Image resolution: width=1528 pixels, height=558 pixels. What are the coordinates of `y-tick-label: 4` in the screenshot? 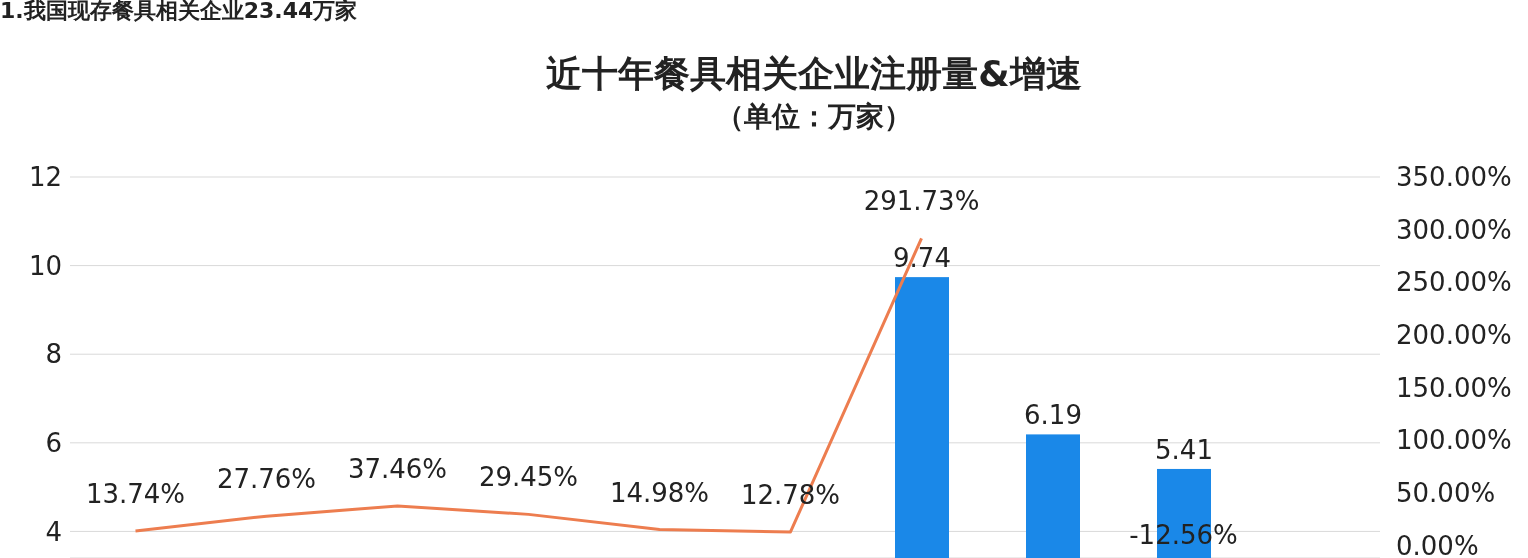 It's located at (53, 531).